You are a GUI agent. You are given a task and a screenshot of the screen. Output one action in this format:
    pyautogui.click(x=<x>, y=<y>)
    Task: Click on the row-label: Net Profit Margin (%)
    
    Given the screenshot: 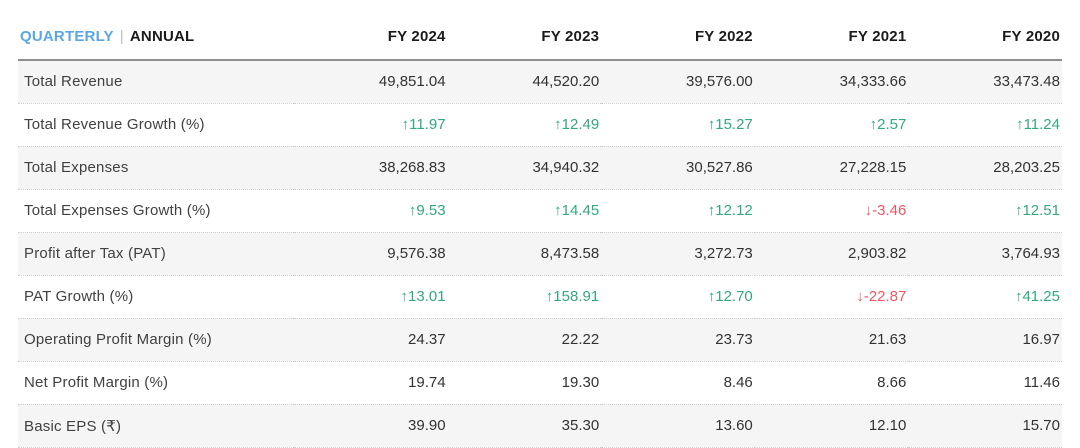 What is the action you would take?
    pyautogui.click(x=156, y=383)
    